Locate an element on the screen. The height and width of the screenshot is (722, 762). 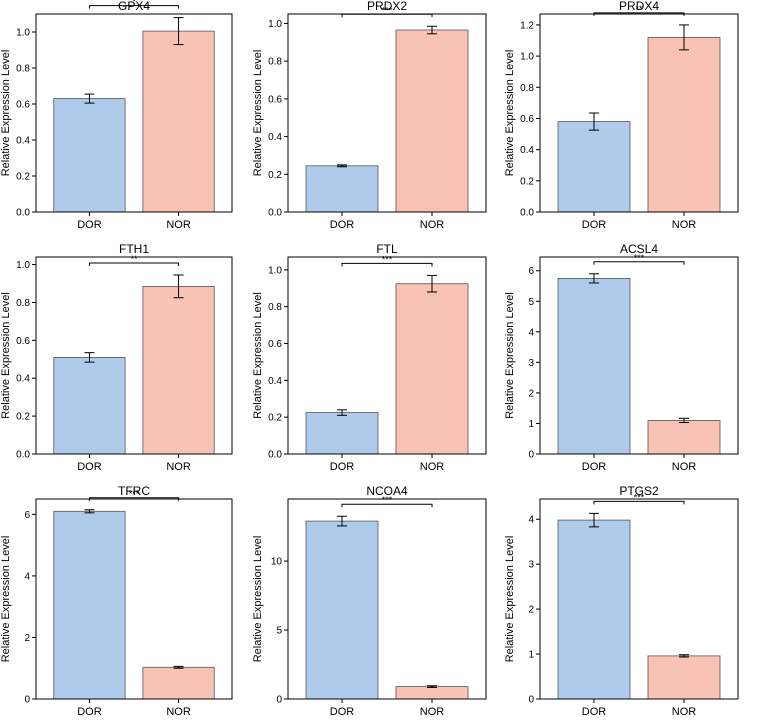
chart-title: FTH1 is located at coordinates (134, 249).